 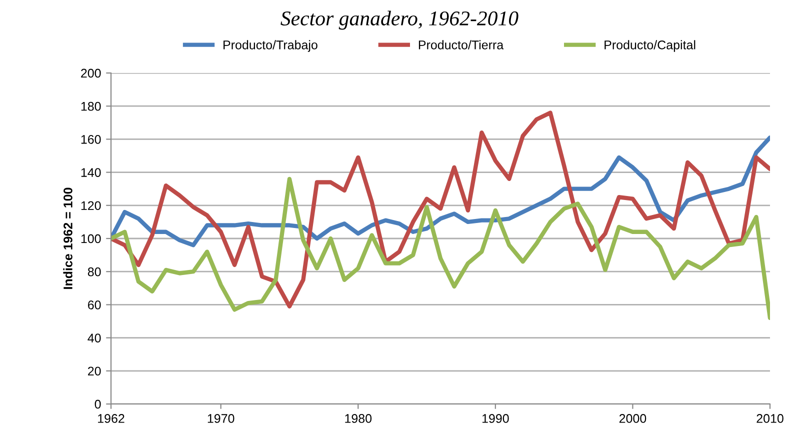 What do you see at coordinates (221, 418) in the screenshot?
I see `x-tick-label: 1970` at bounding box center [221, 418].